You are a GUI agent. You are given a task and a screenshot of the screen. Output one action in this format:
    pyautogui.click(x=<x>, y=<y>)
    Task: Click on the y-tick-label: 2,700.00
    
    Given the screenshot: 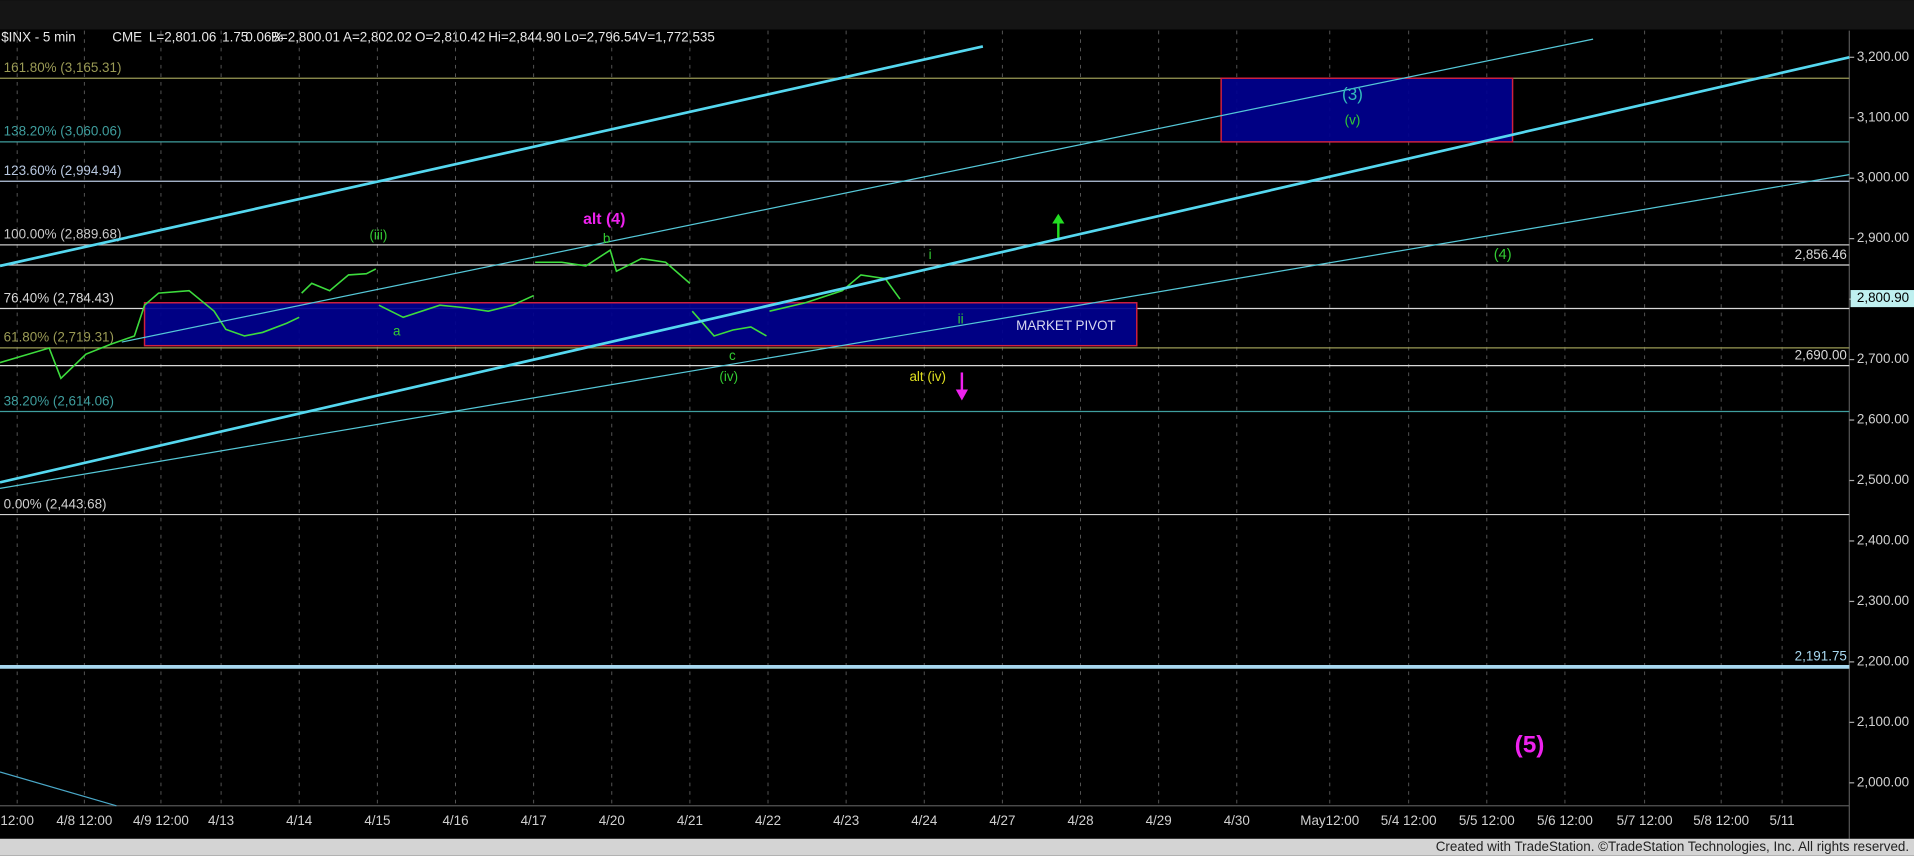 What is the action you would take?
    pyautogui.click(x=1883, y=358)
    